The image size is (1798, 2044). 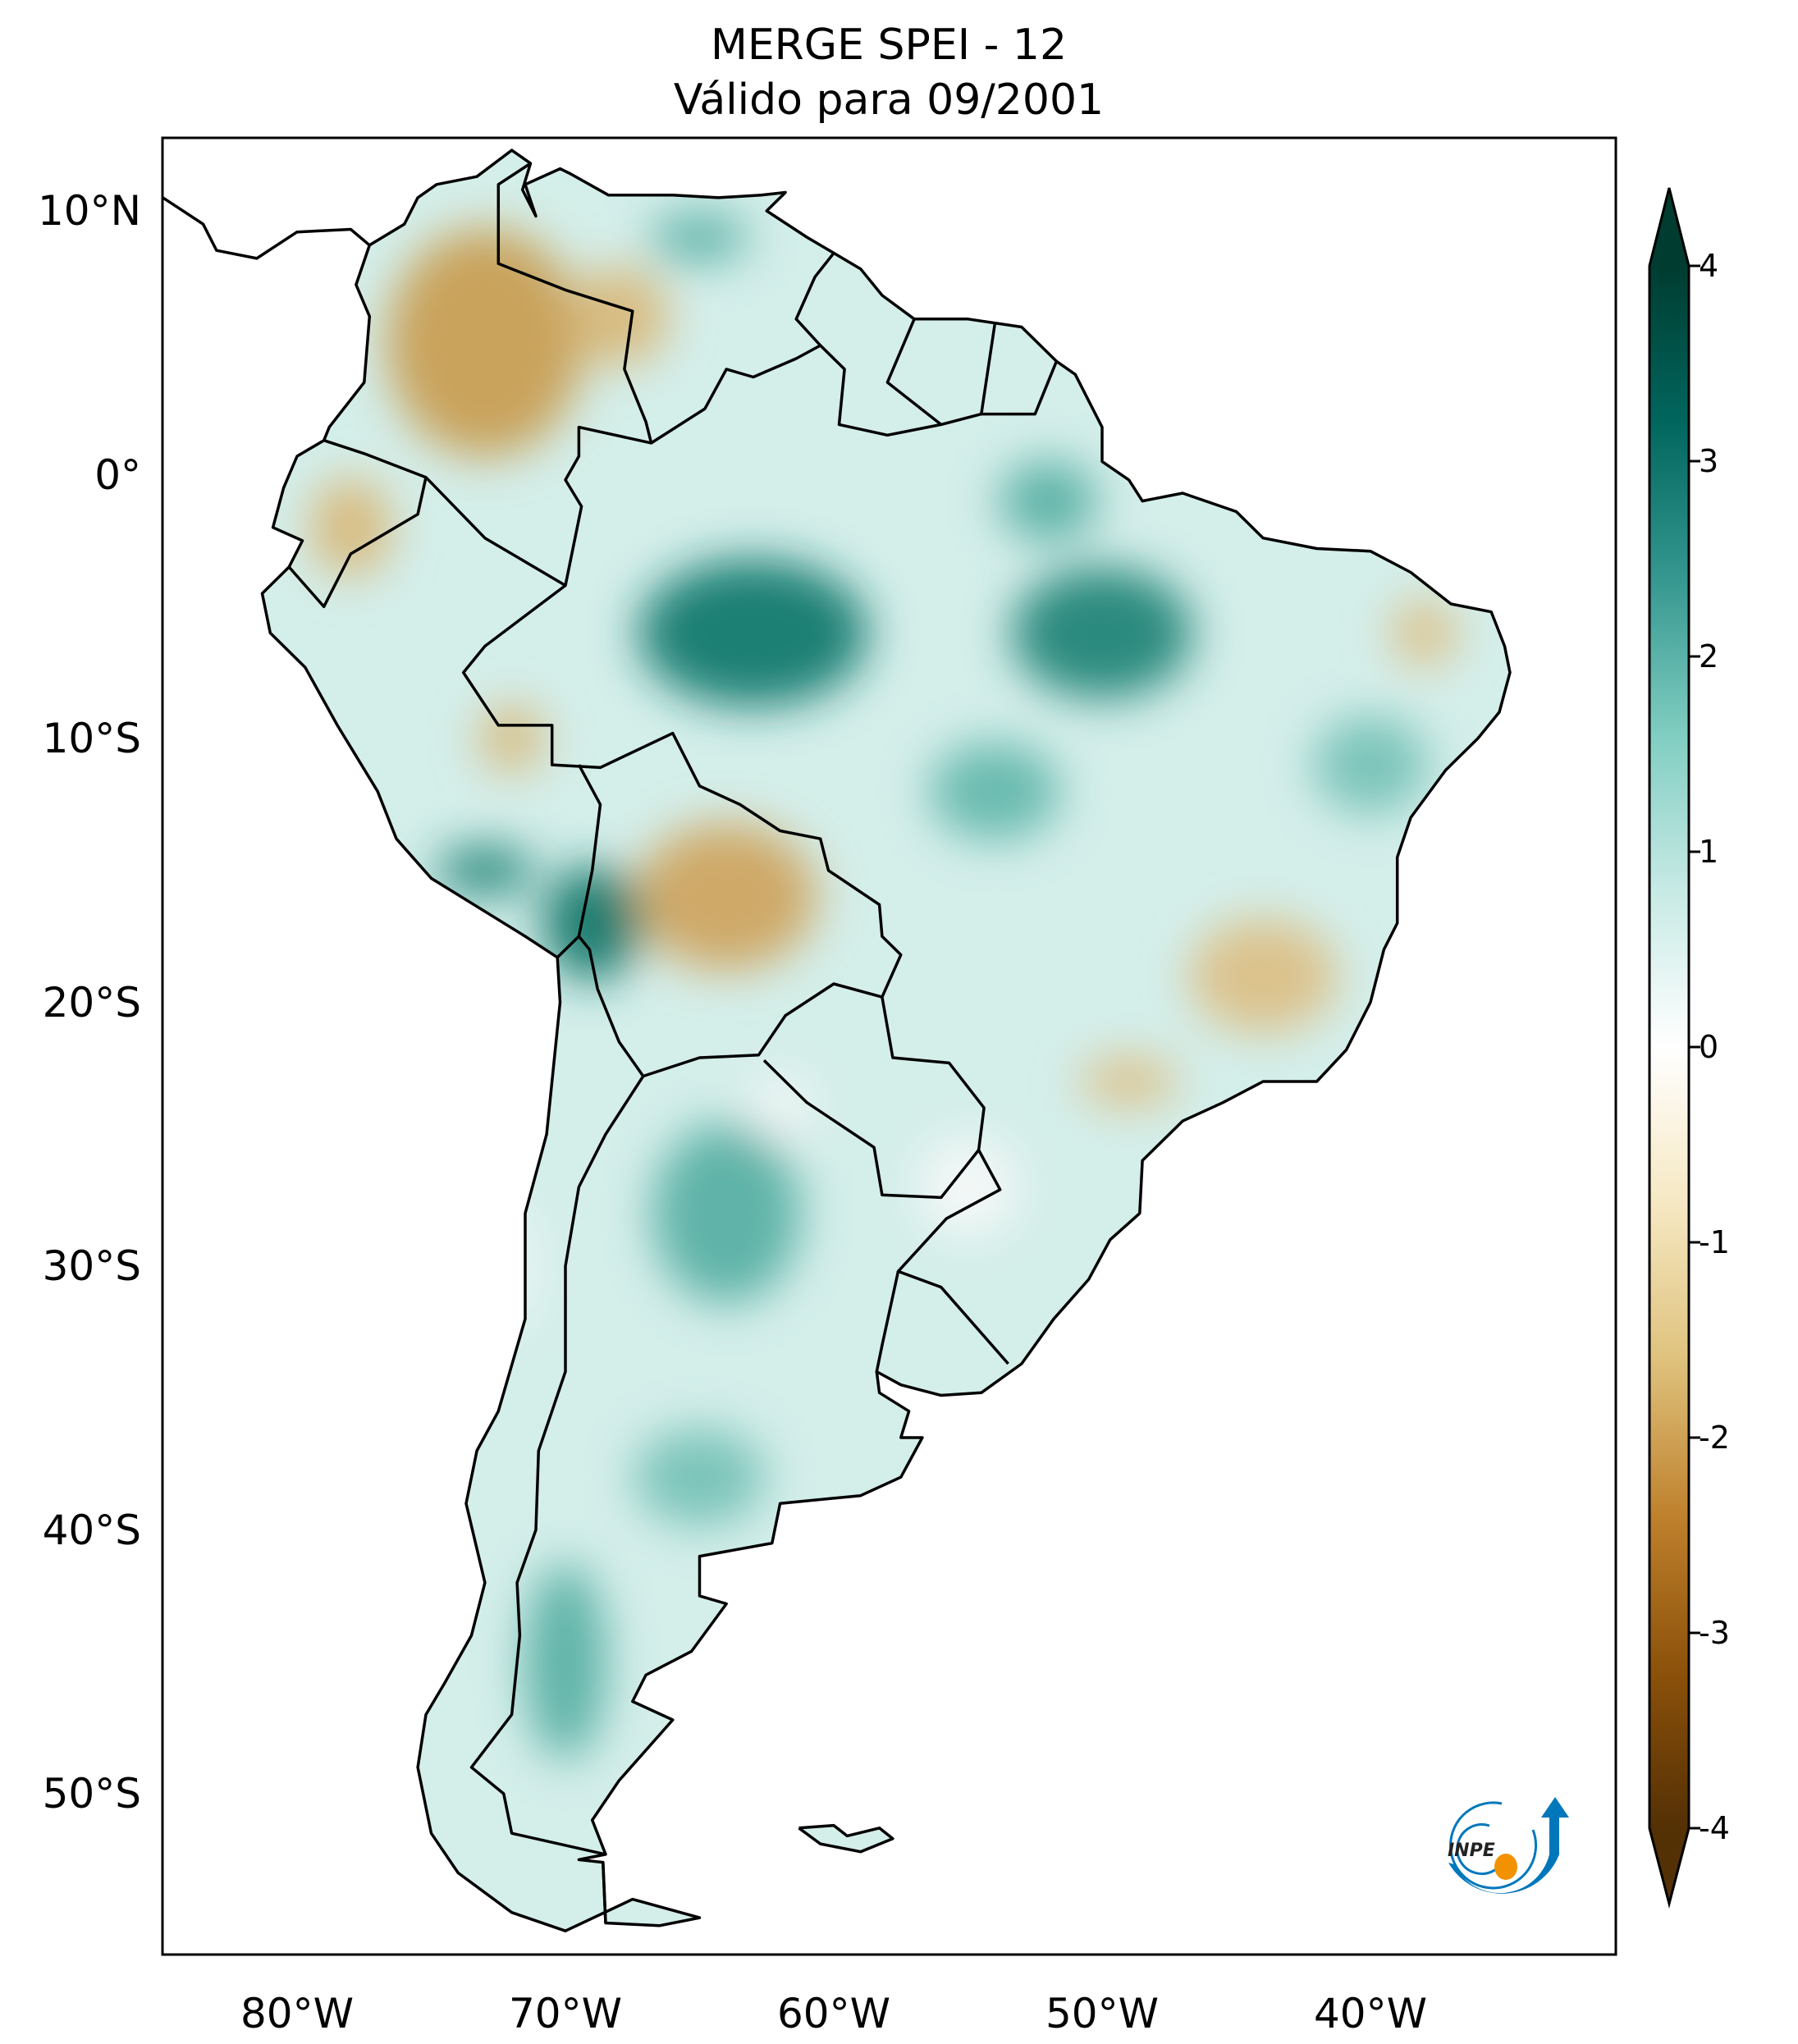 What do you see at coordinates (1370, 2014) in the screenshot?
I see `lon-tick-label: 40°W` at bounding box center [1370, 2014].